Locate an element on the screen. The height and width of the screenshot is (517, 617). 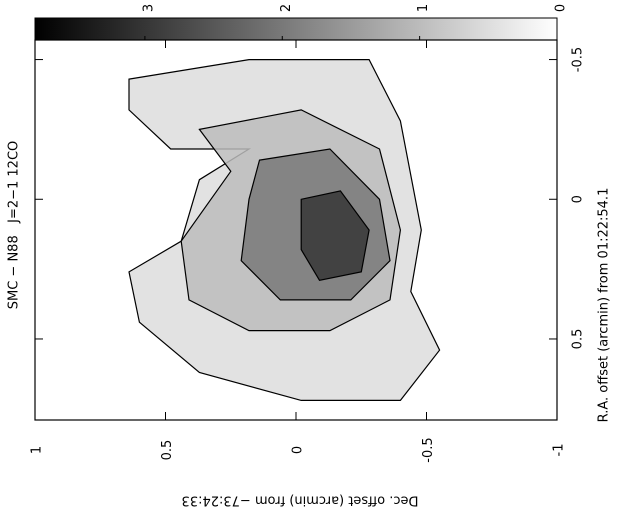
x-tick-label: -1 is located at coordinates (559, 450).